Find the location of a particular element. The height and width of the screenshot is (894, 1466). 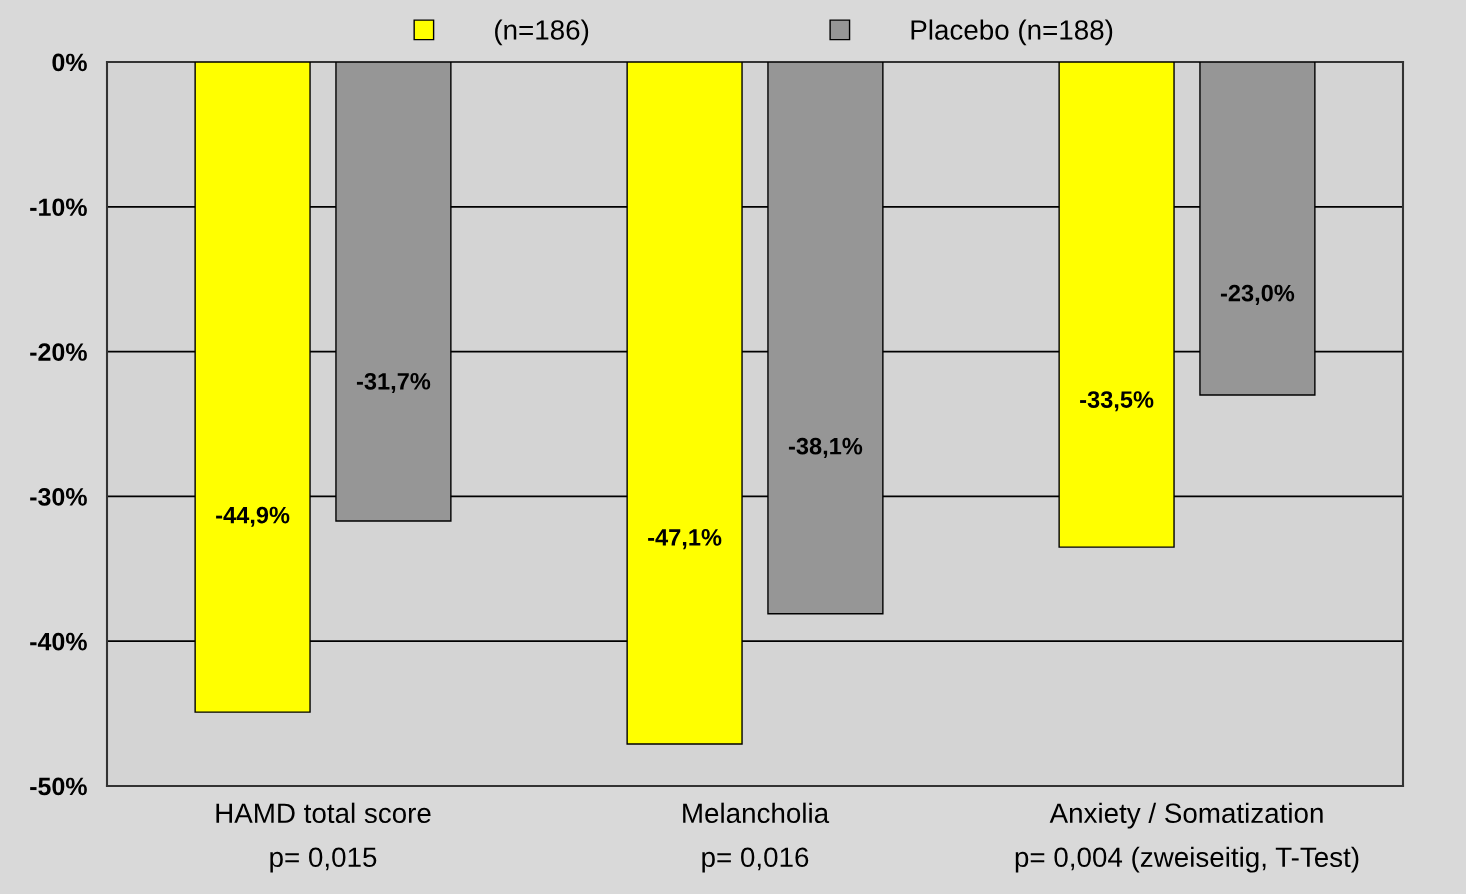

y-tick-label: -10% is located at coordinates (58, 207).